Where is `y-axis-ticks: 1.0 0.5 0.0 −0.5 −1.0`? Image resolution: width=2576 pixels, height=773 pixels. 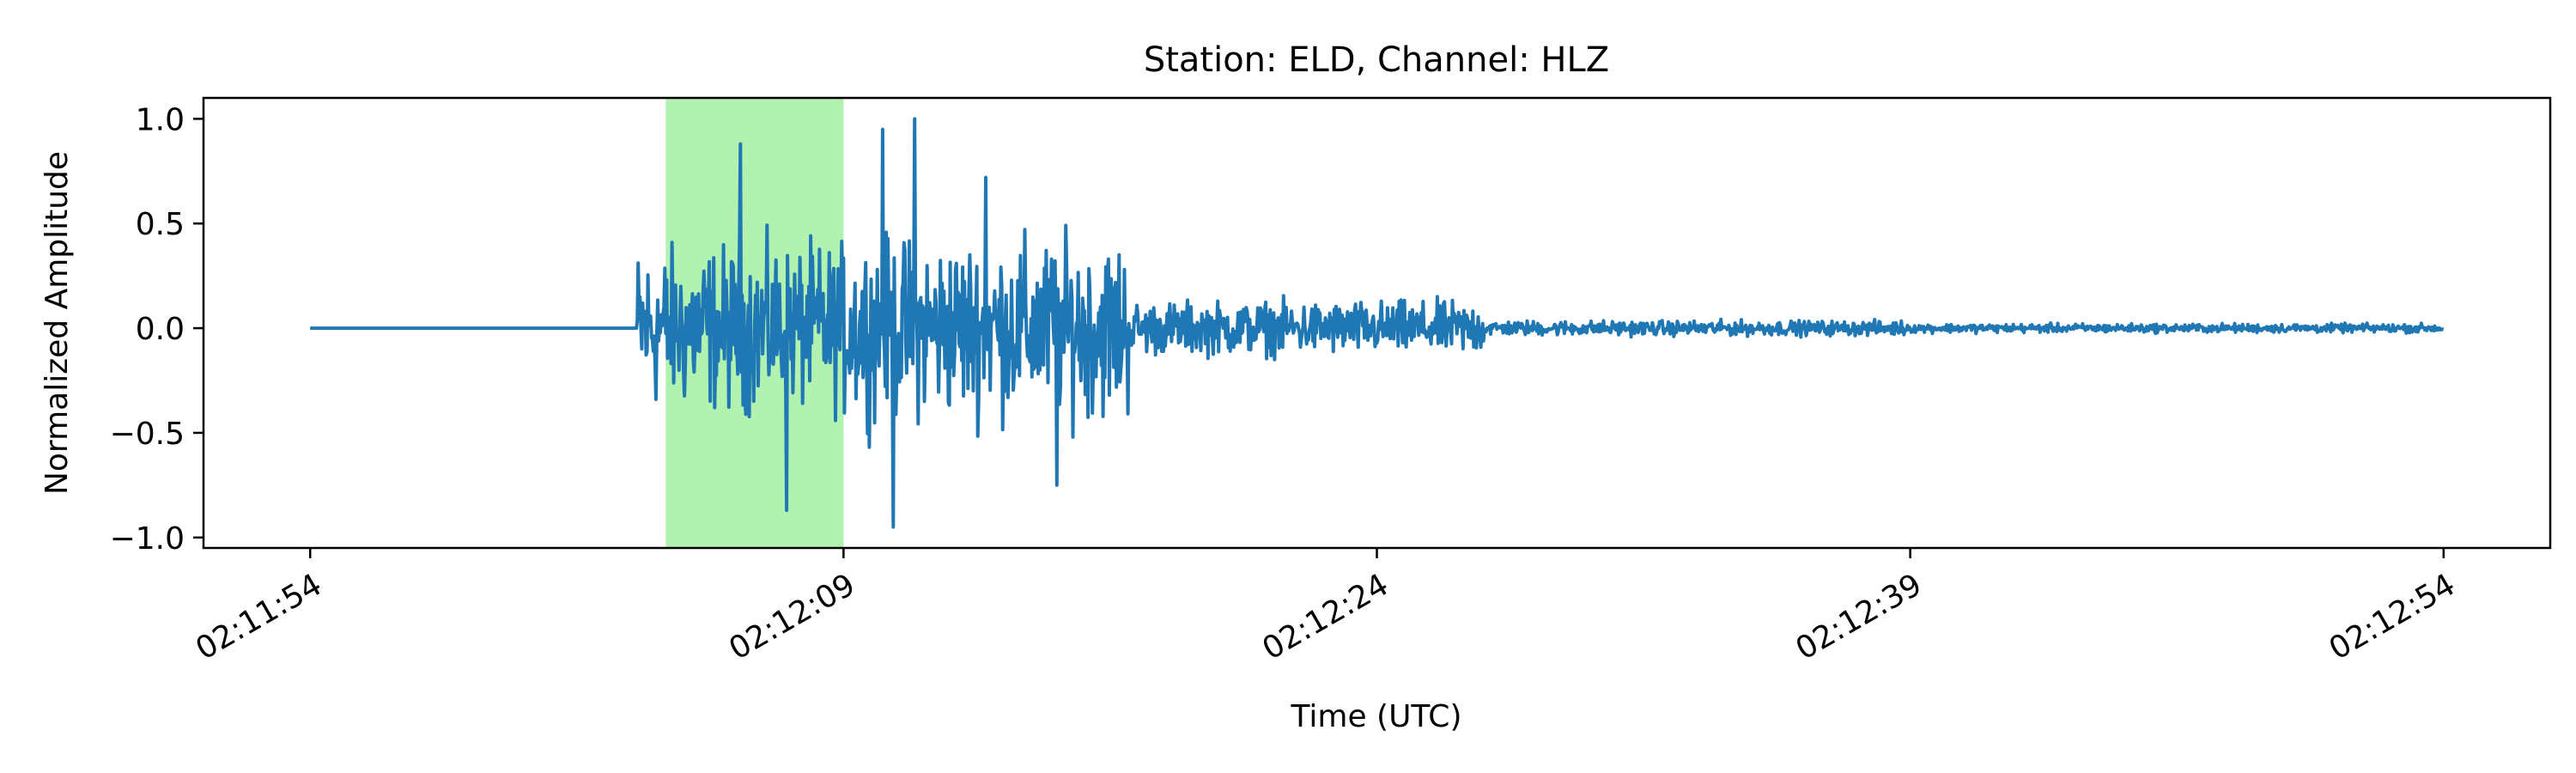 y-axis-ticks: 1.0 0.5 0.0 −0.5 −1.0 is located at coordinates (157, 329).